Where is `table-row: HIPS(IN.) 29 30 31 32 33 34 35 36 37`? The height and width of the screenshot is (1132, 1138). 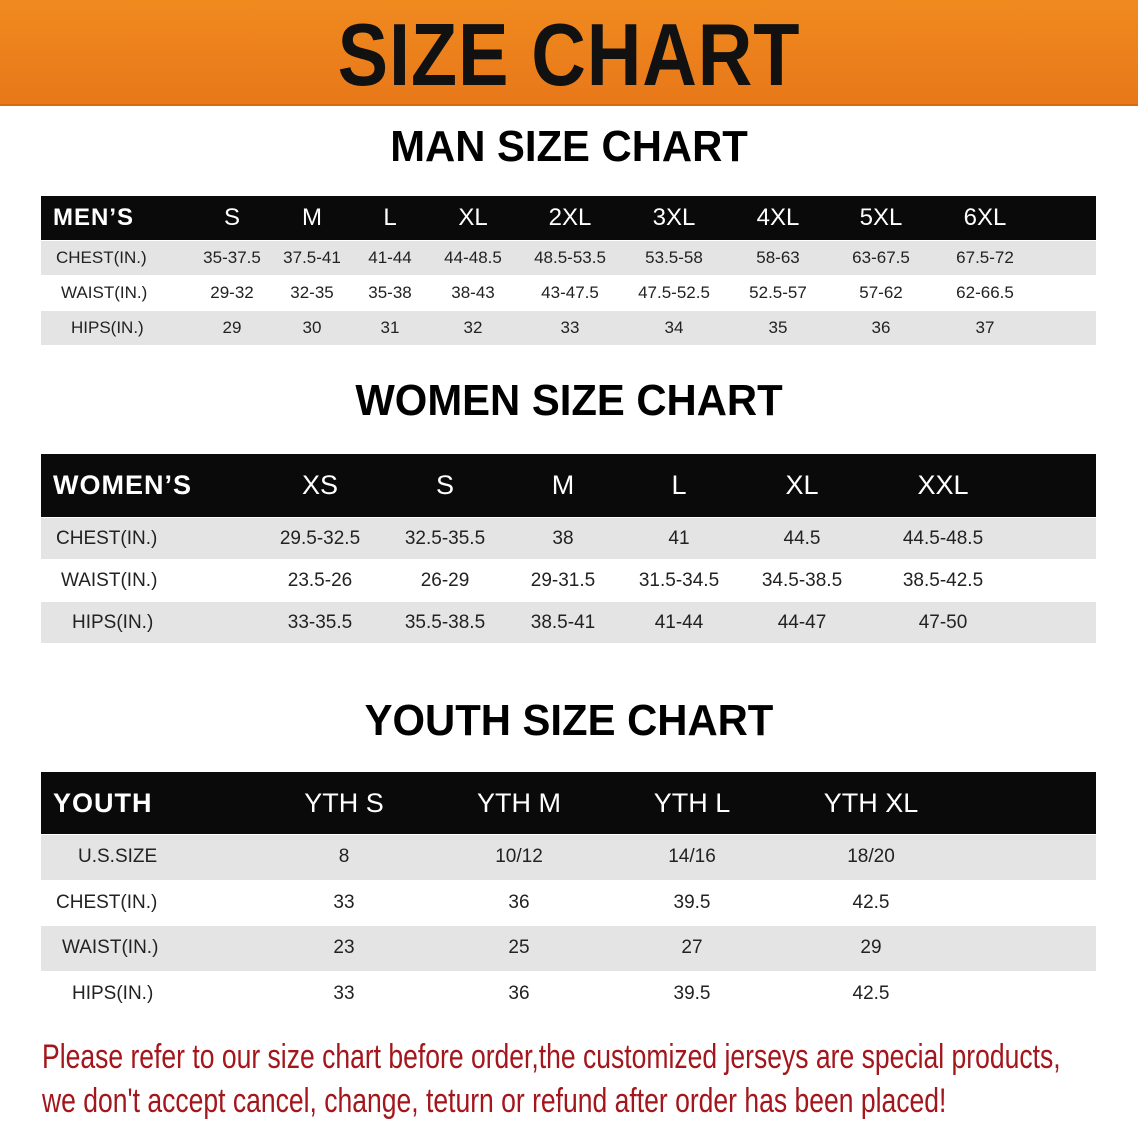
table-row: HIPS(IN.) 29 30 31 32 33 34 35 36 37 is located at coordinates (568, 328).